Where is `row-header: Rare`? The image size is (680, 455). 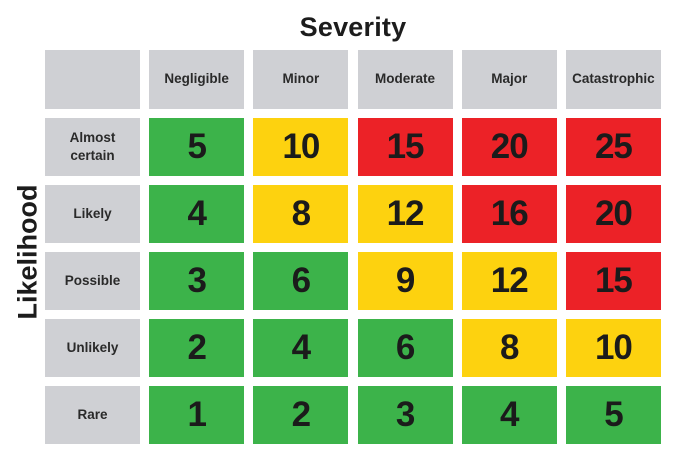 row-header: Rare is located at coordinates (92, 415).